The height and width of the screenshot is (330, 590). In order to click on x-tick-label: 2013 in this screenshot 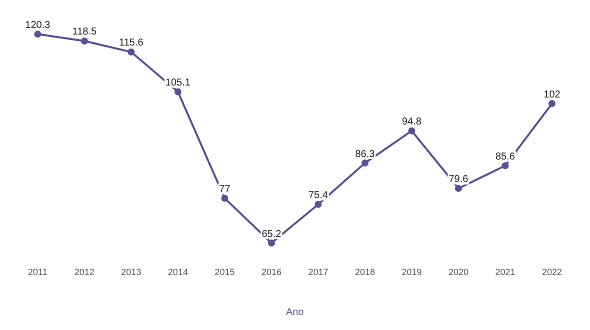, I will do `click(131, 272)`.